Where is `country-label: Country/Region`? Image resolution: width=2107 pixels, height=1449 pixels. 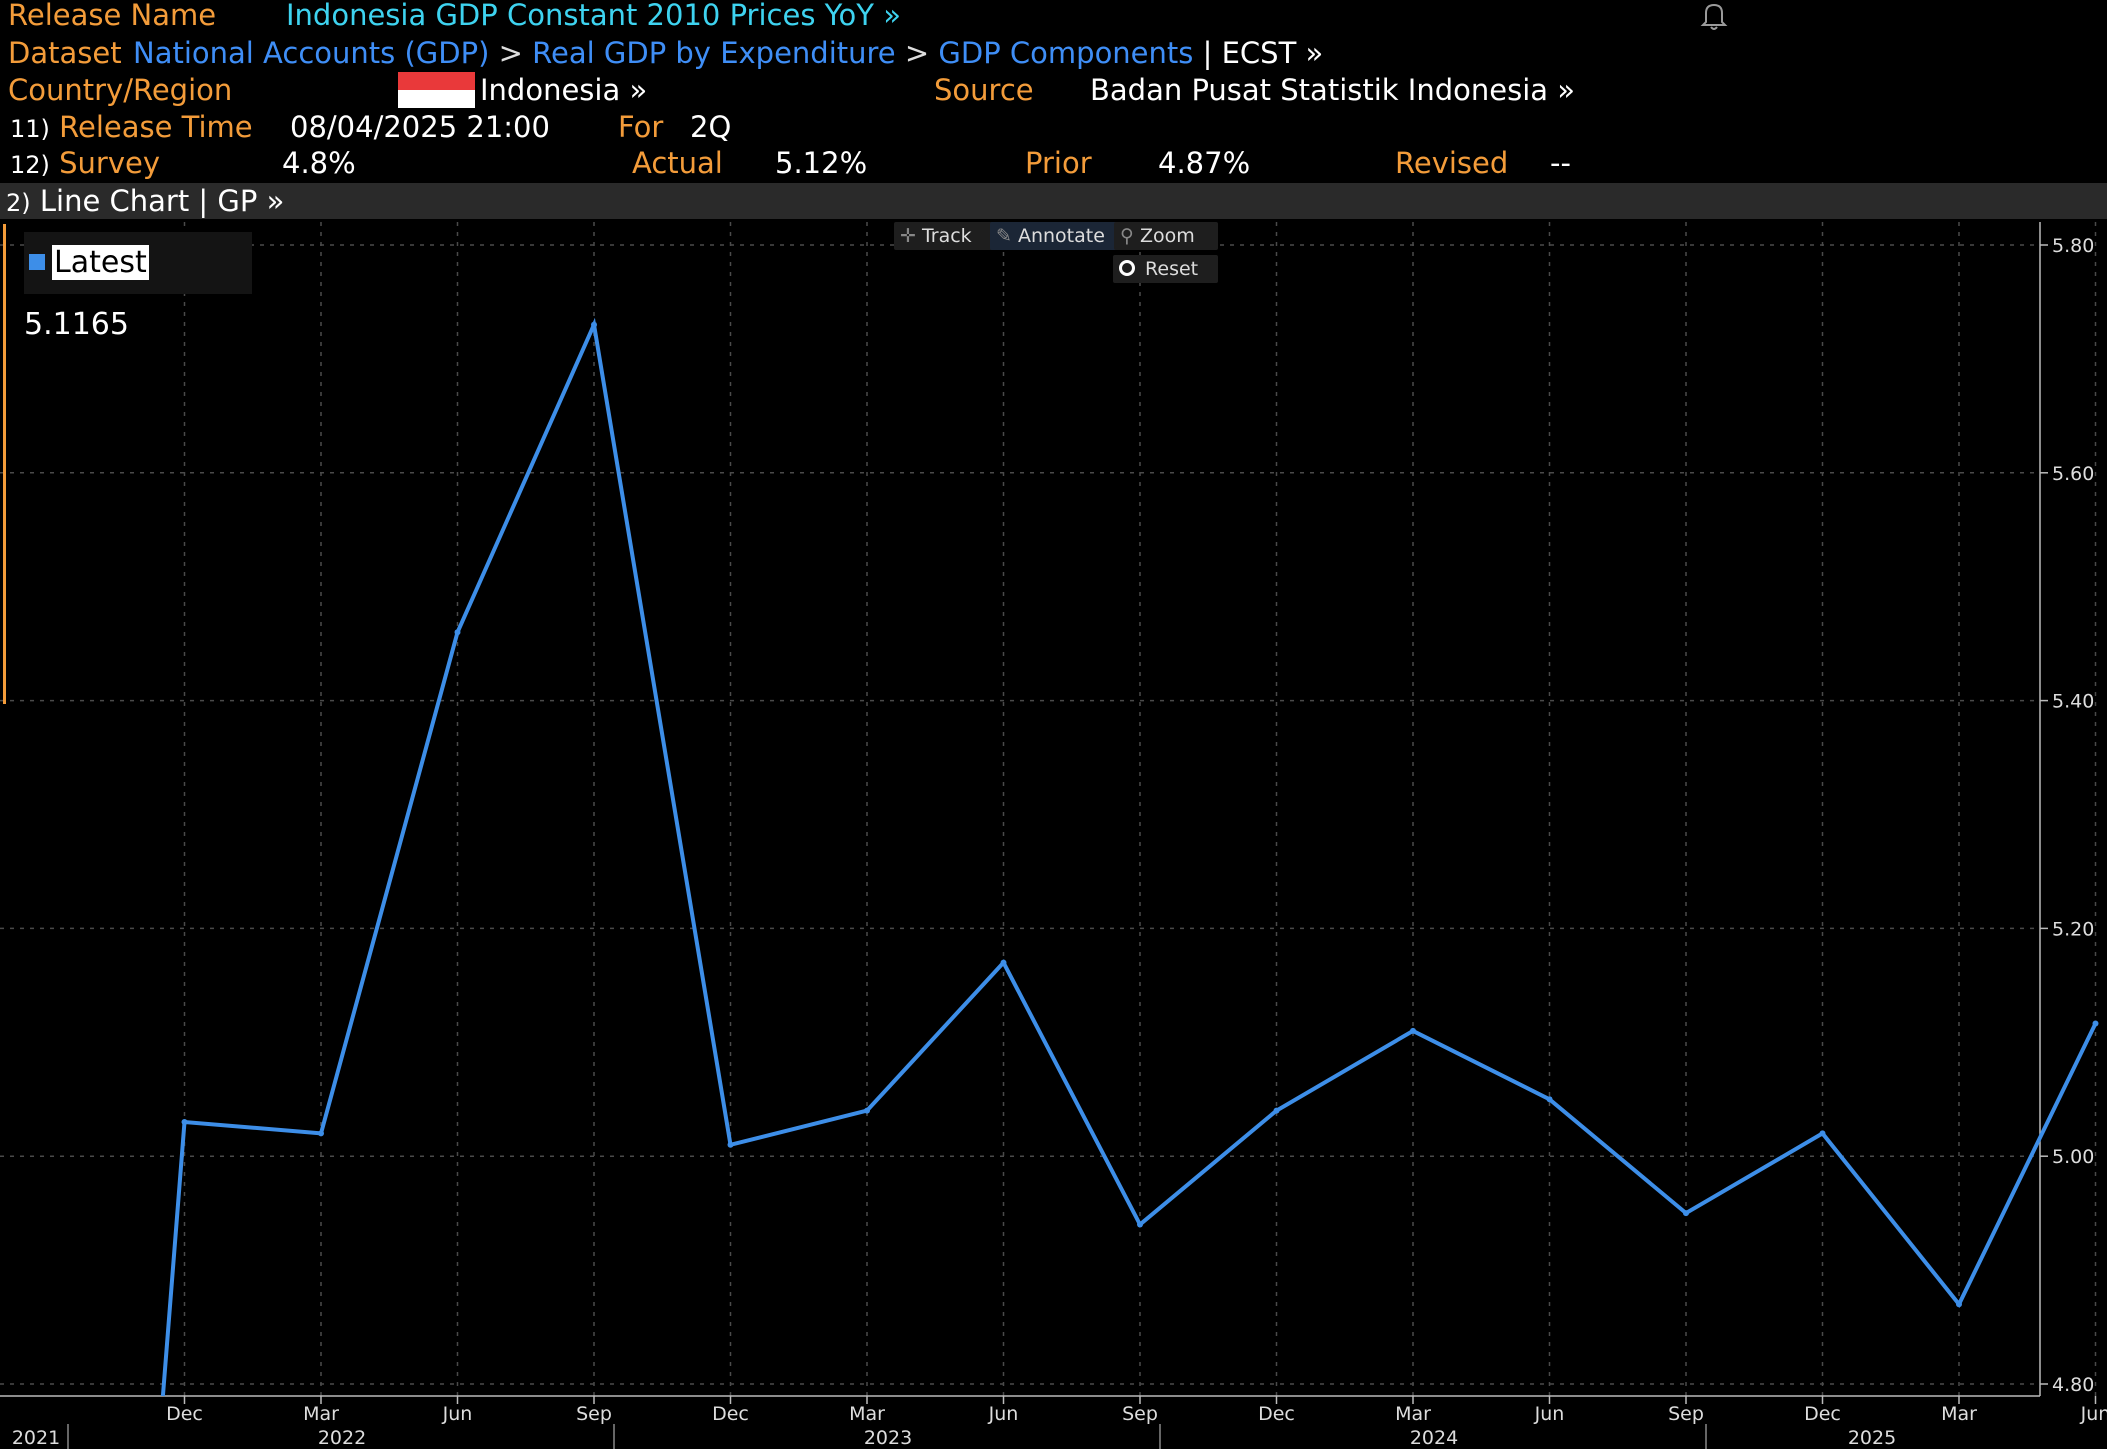 country-label: Country/Region is located at coordinates (120, 90).